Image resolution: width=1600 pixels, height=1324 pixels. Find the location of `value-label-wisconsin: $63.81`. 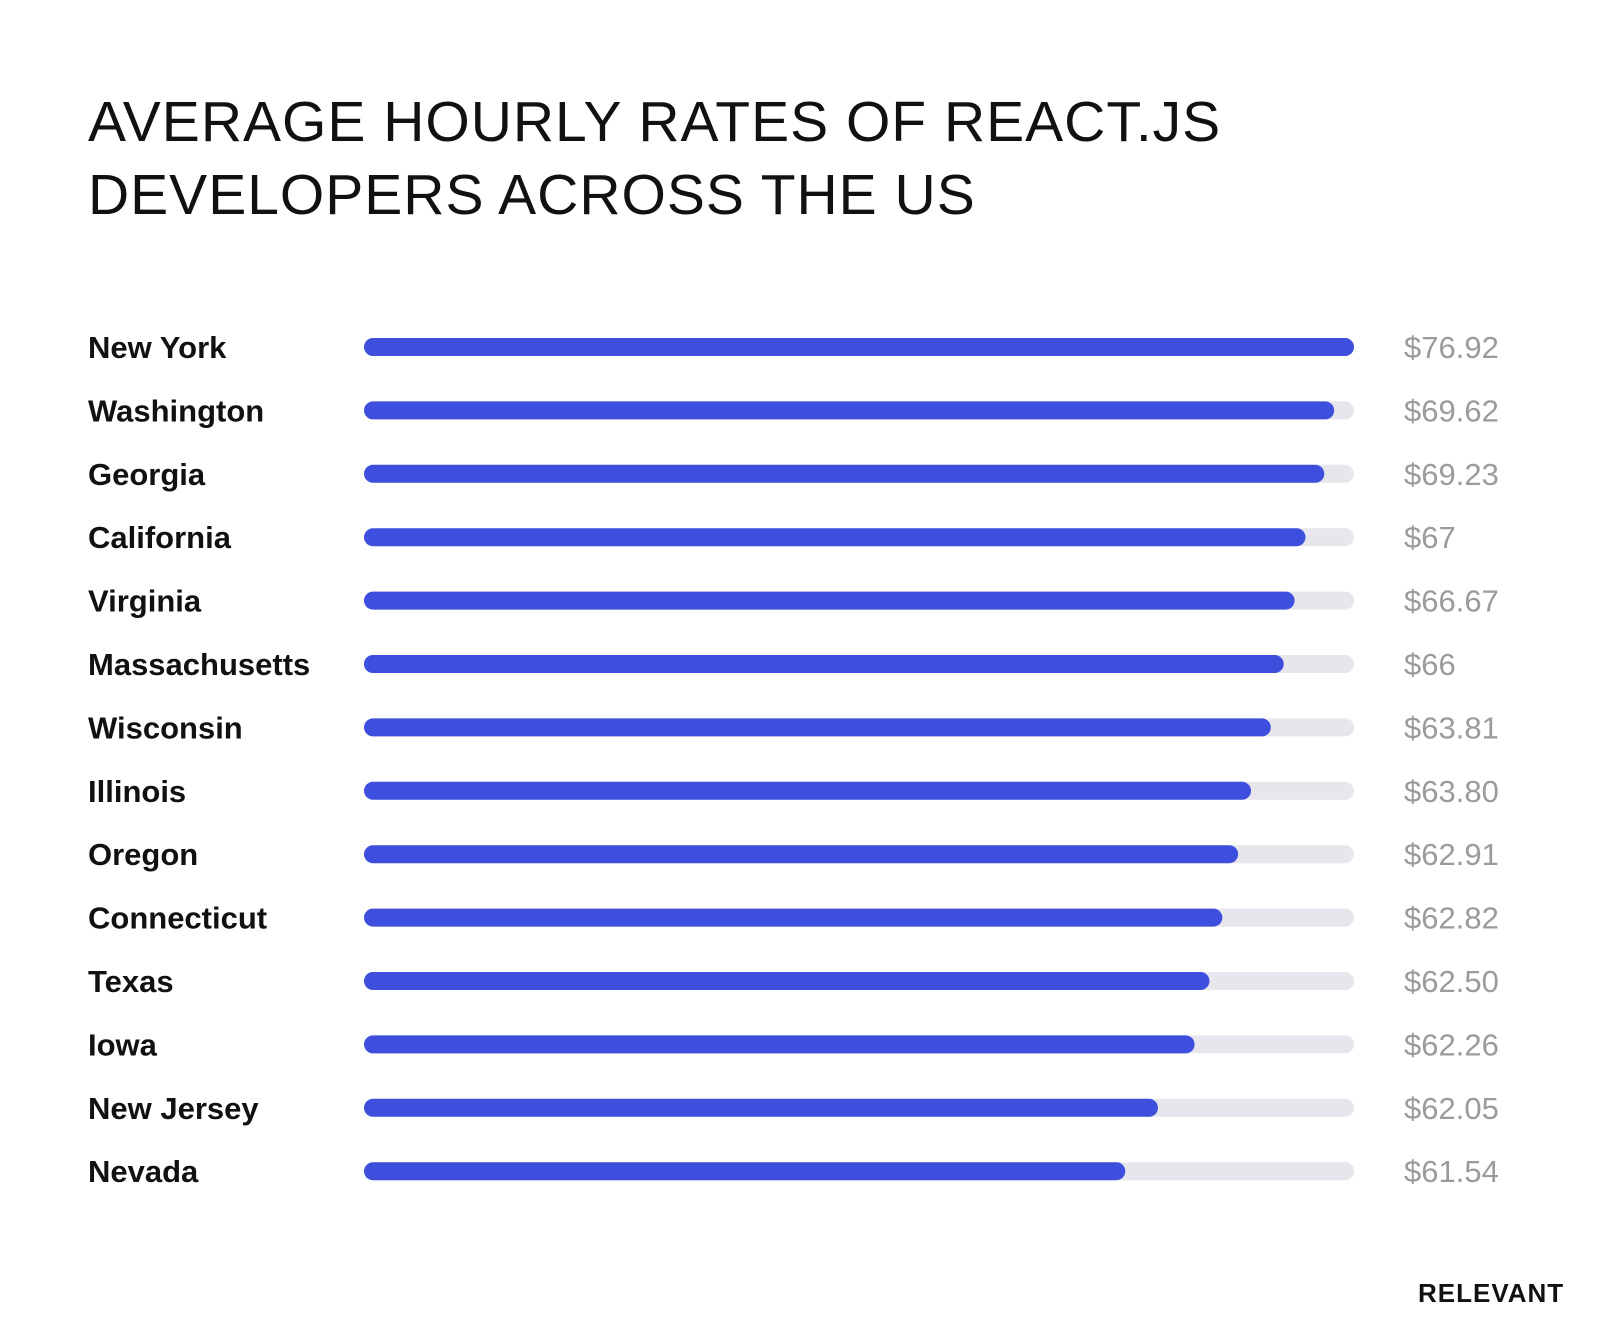

value-label-wisconsin: $63.81 is located at coordinates (1451, 727).